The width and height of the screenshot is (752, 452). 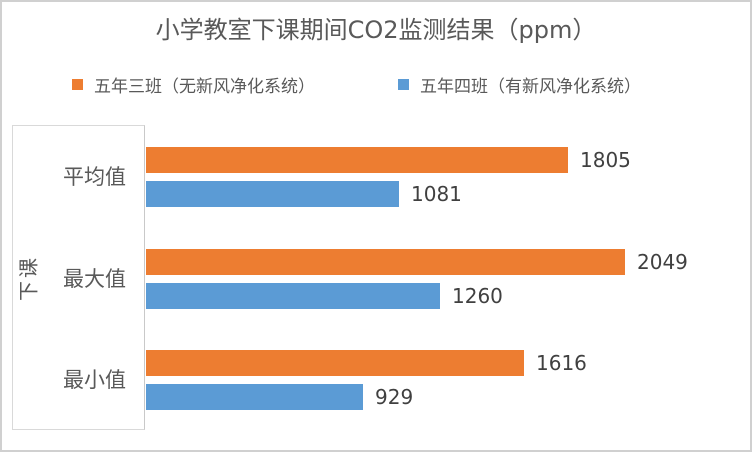 What do you see at coordinates (77, 84) in the screenshot?
I see `legend-swatch-orange-icon` at bounding box center [77, 84].